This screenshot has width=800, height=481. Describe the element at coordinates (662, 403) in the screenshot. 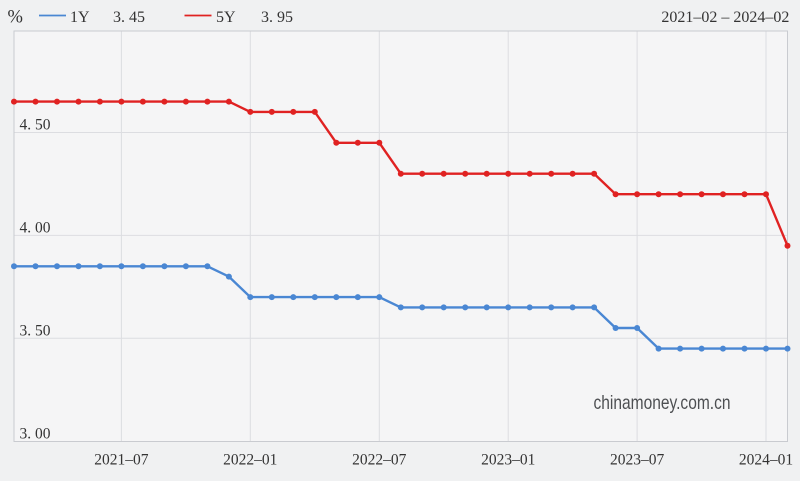

I see `svg-text: chinamoney.com.cn` at that location.